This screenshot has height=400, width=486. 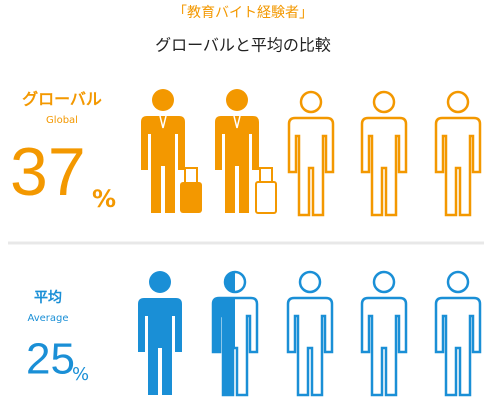 I want to click on title: 「教育バイト経験者」, so click(x=243, y=13).